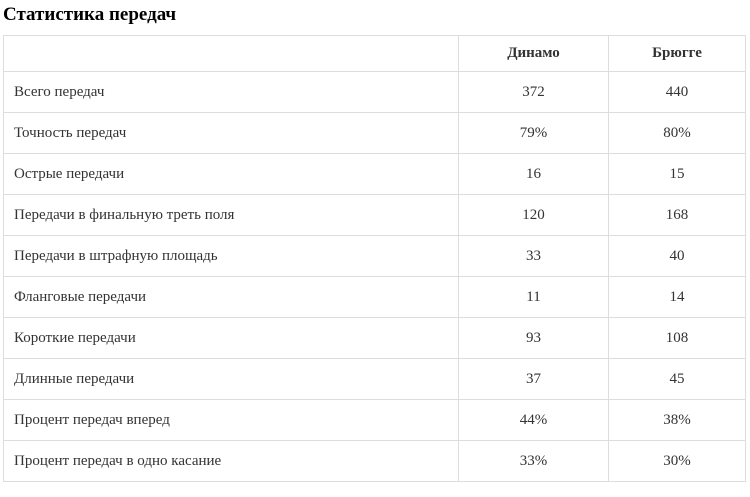 This screenshot has width=750, height=497. I want to click on dynamo-value-cell: 120, so click(533, 215).